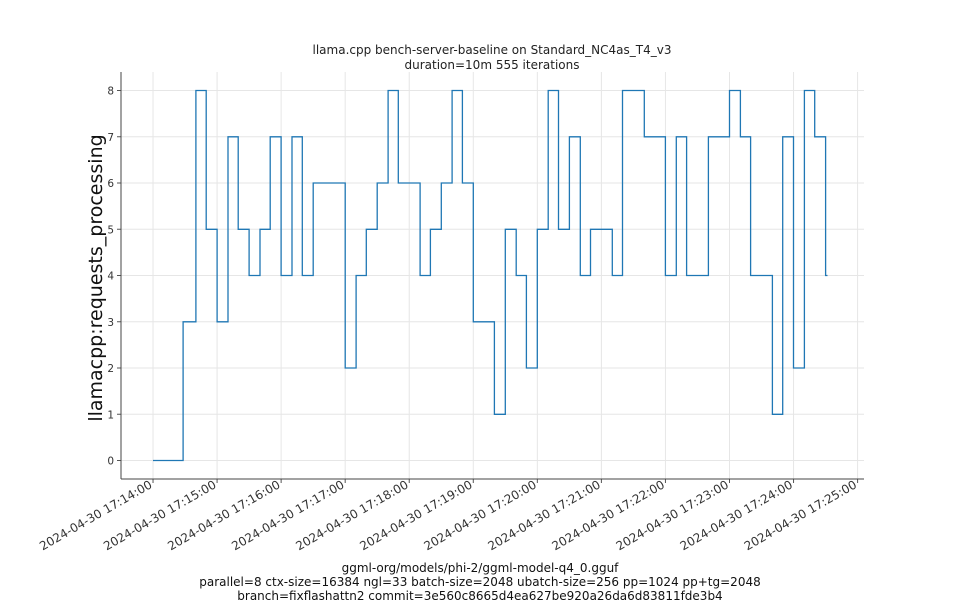 The image size is (960, 603). Describe the element at coordinates (223, 515) in the screenshot. I see `x-tick-label: 2024-04-30 17:16:00` at that location.